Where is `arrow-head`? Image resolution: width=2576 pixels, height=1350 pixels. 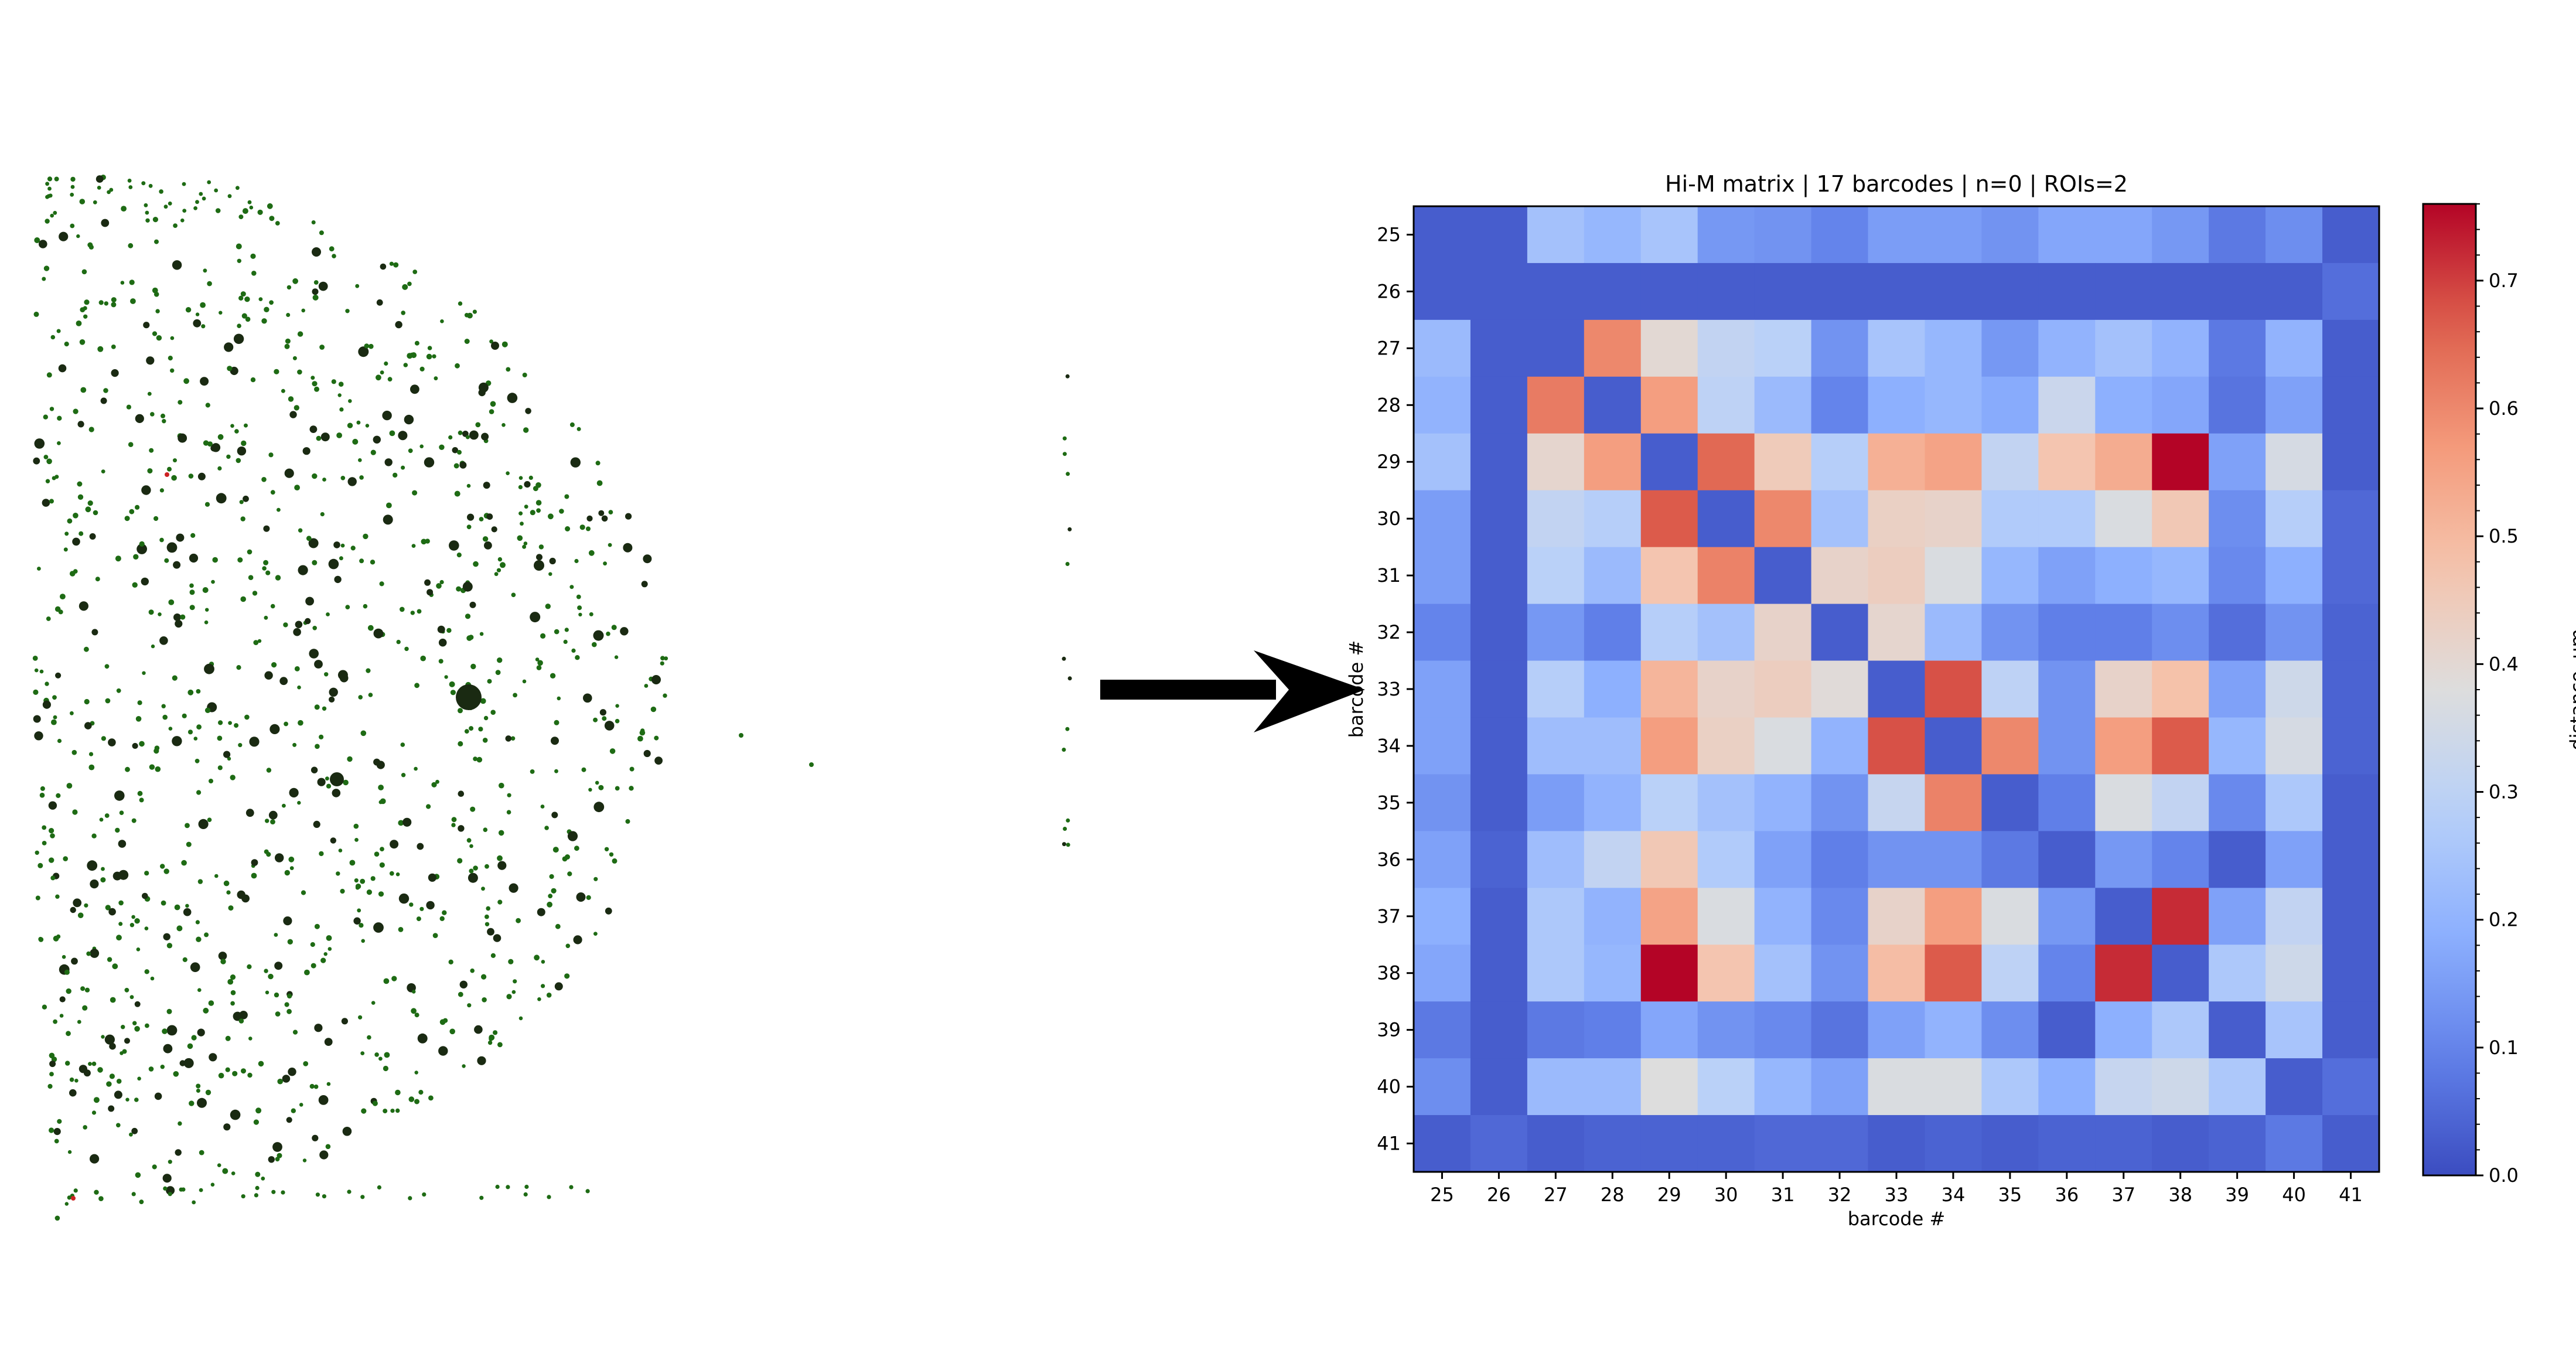 arrow-head is located at coordinates (1310, 691).